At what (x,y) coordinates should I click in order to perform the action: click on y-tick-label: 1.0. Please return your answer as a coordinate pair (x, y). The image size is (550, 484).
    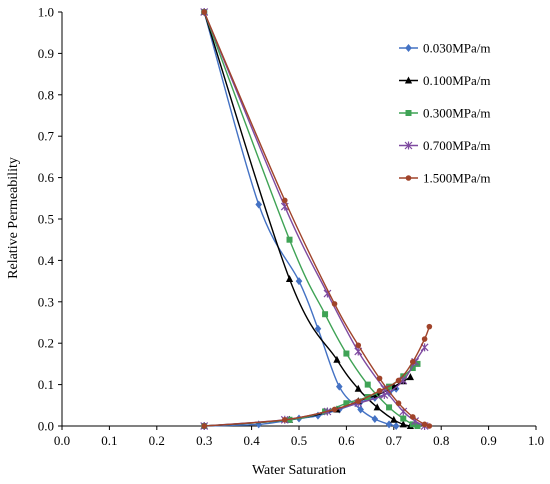
    Looking at the image, I should click on (46, 12).